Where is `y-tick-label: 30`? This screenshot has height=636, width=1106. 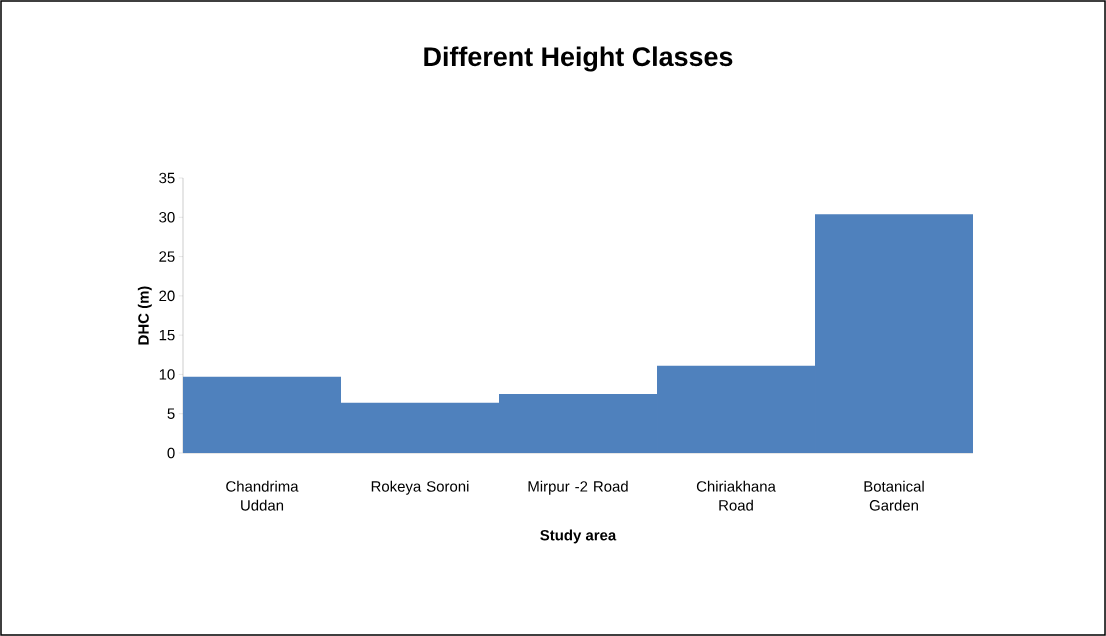
y-tick-label: 30 is located at coordinates (167, 217).